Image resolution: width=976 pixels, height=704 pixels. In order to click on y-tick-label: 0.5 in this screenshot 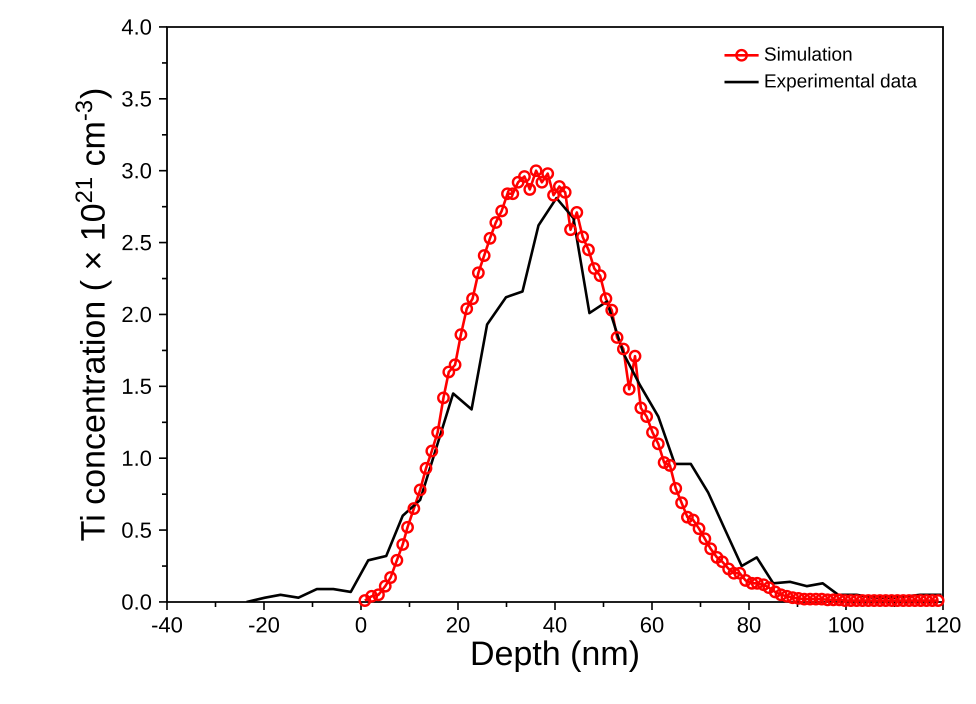, I will do `click(136, 530)`.